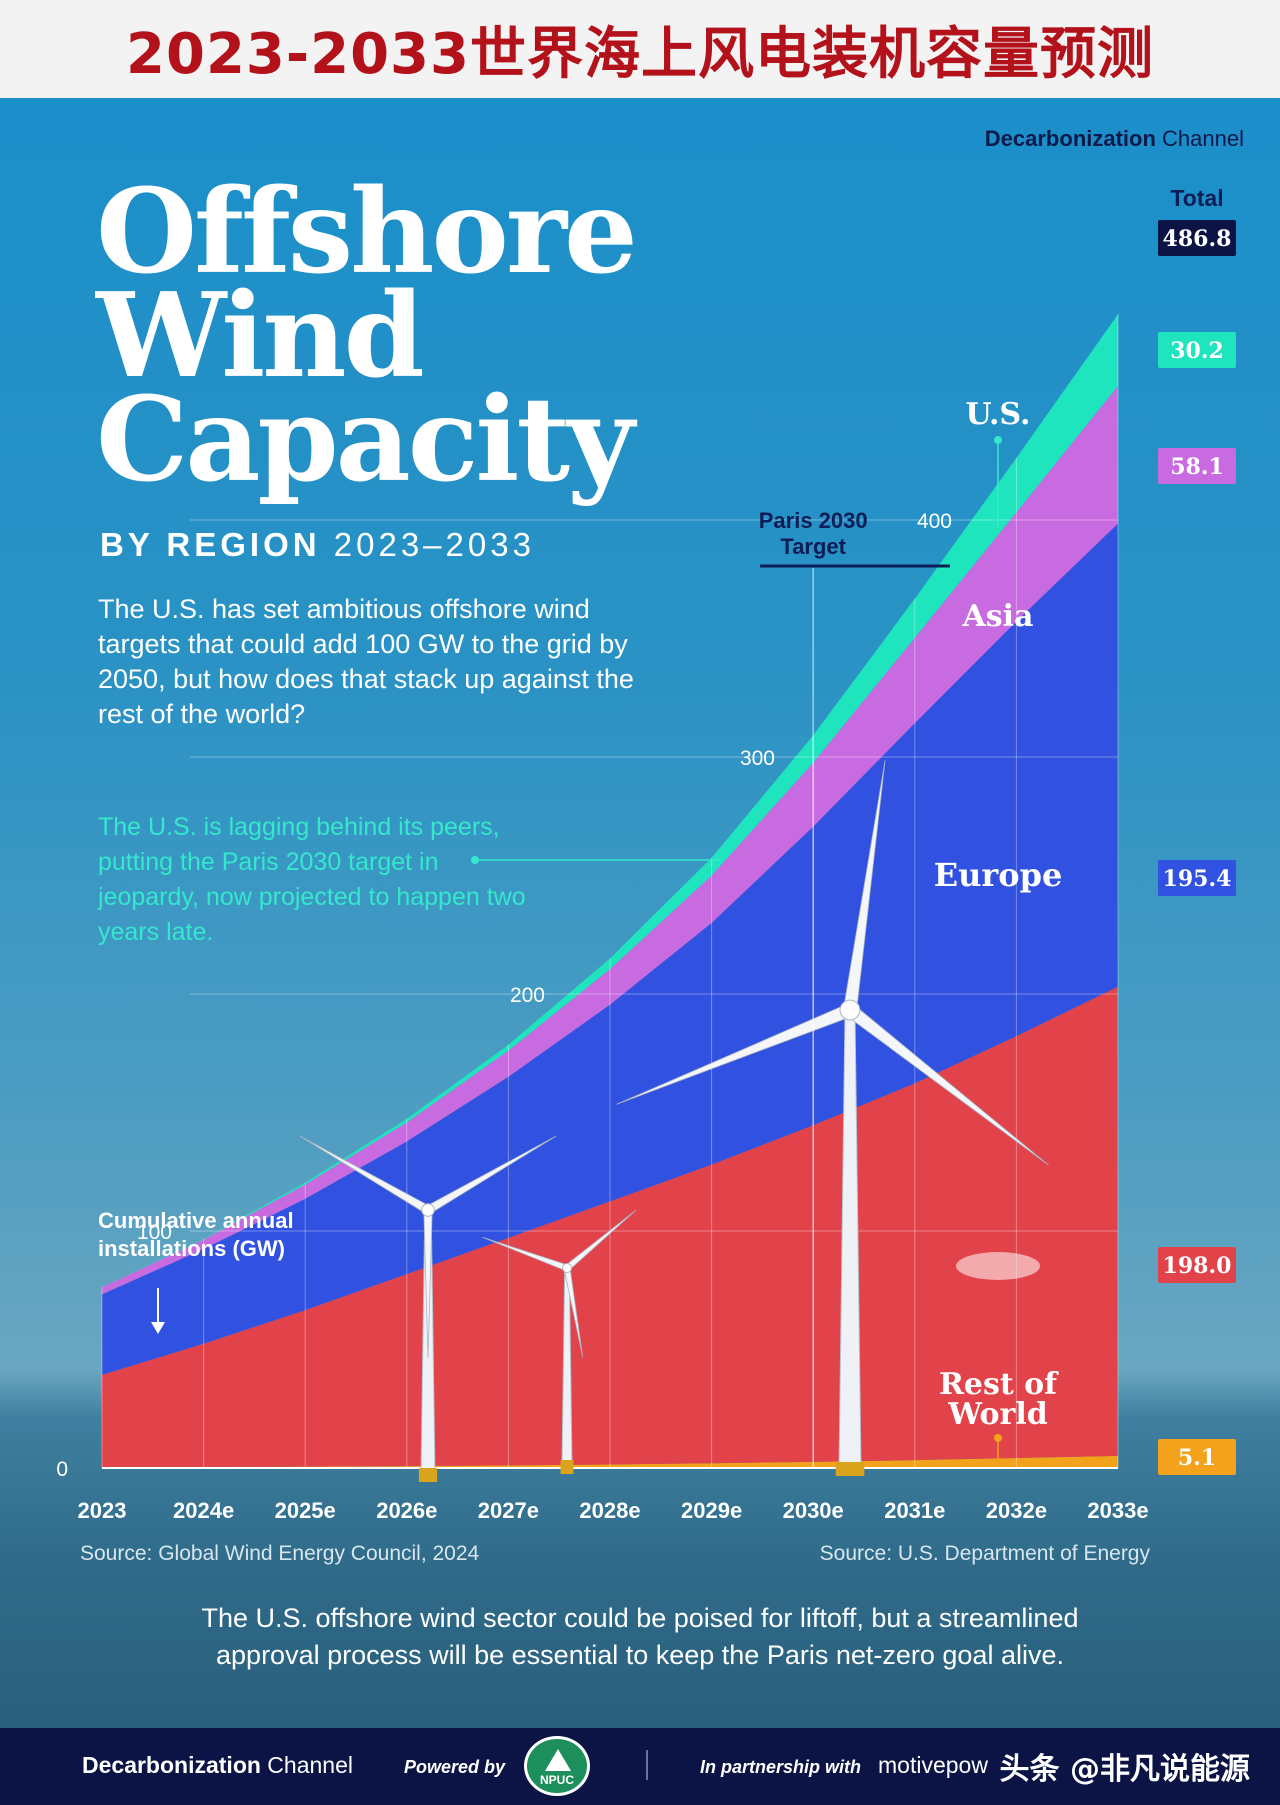 Image resolution: width=1280 pixels, height=1805 pixels. I want to click on total-value-total: 486.8, so click(1197, 239).